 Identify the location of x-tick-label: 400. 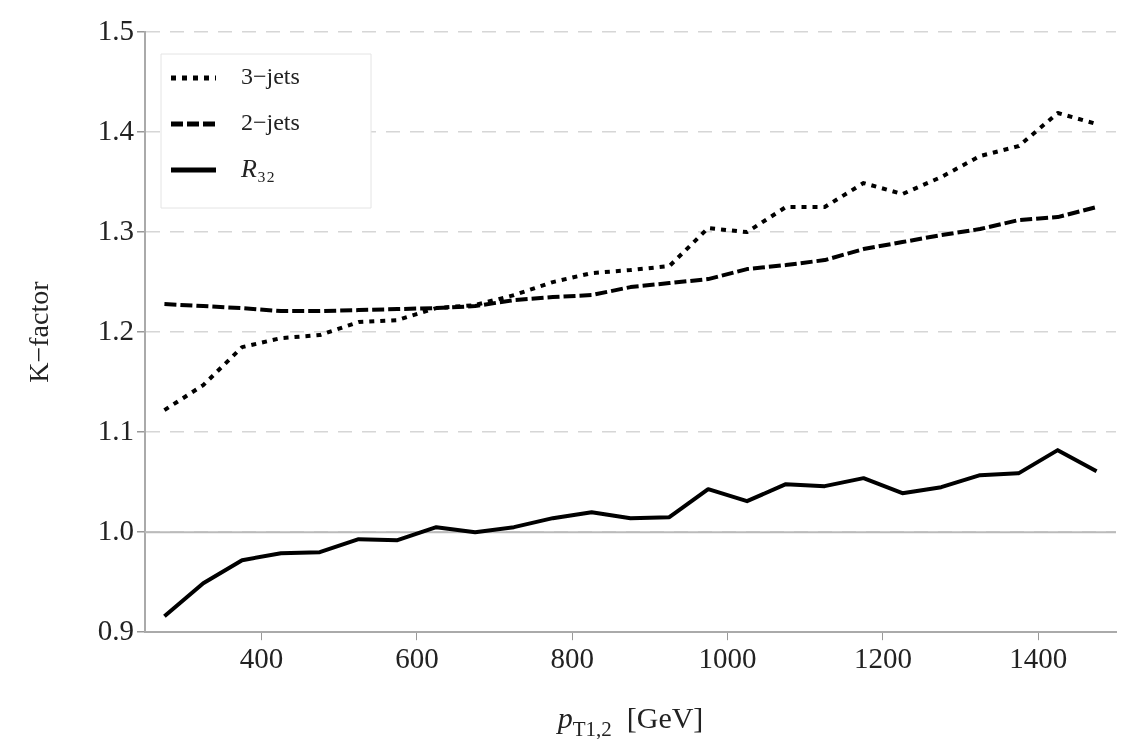
(261, 658).